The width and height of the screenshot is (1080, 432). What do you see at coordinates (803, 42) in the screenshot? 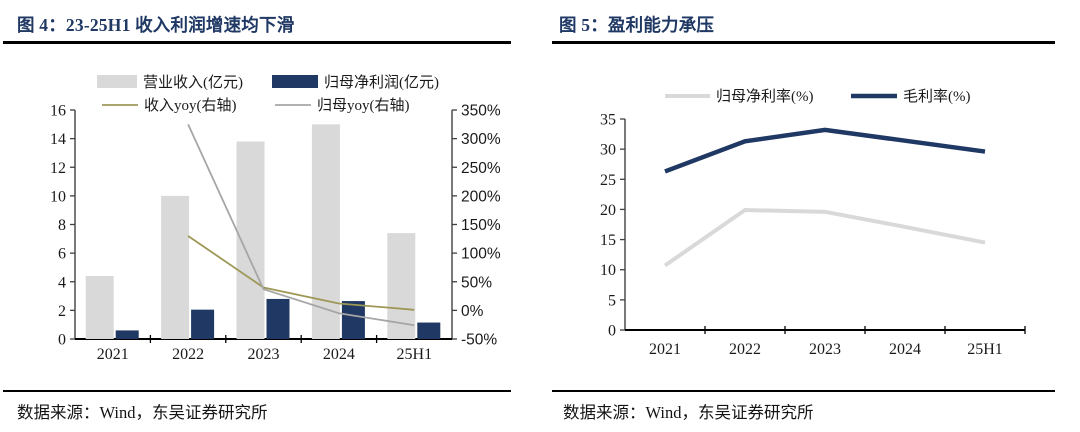
I see `figure5-title-rule` at bounding box center [803, 42].